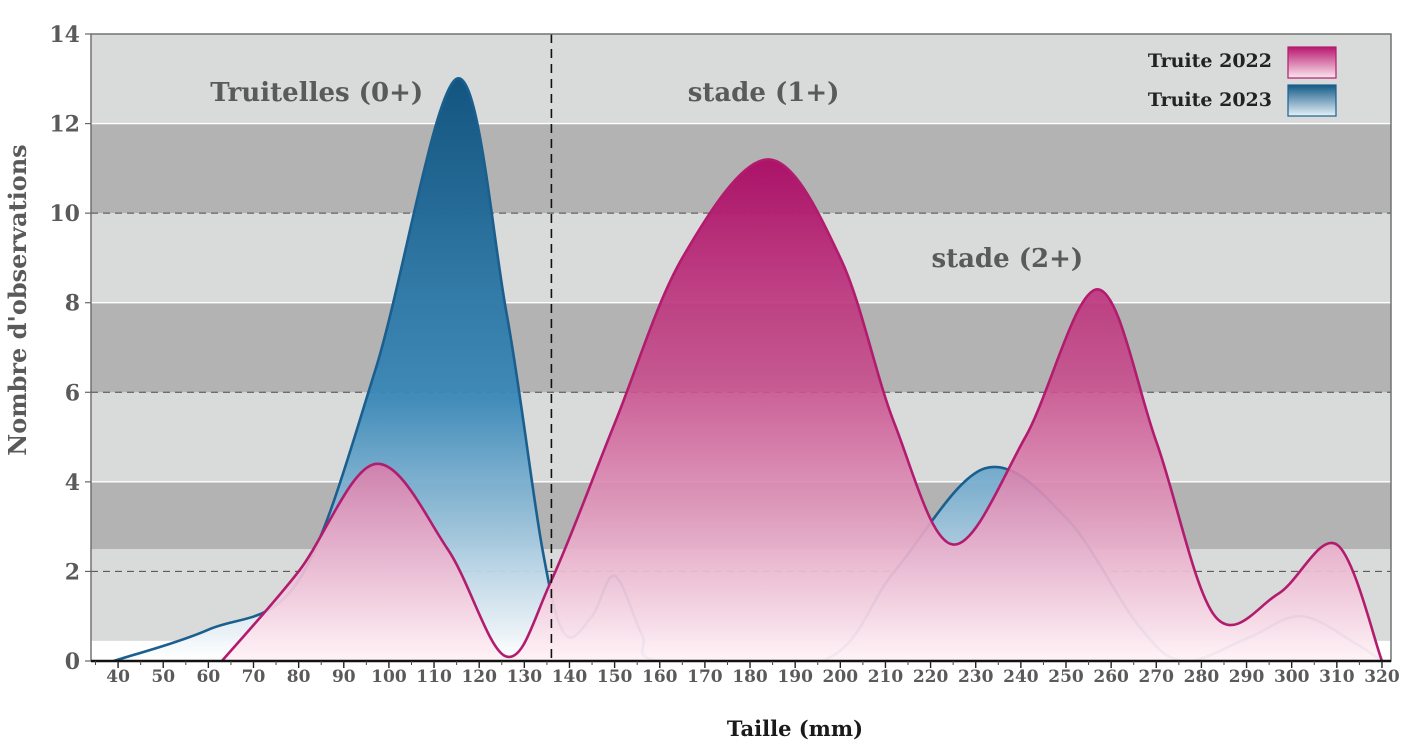  What do you see at coordinates (72, 572) in the screenshot?
I see `y-tick-label: 2` at bounding box center [72, 572].